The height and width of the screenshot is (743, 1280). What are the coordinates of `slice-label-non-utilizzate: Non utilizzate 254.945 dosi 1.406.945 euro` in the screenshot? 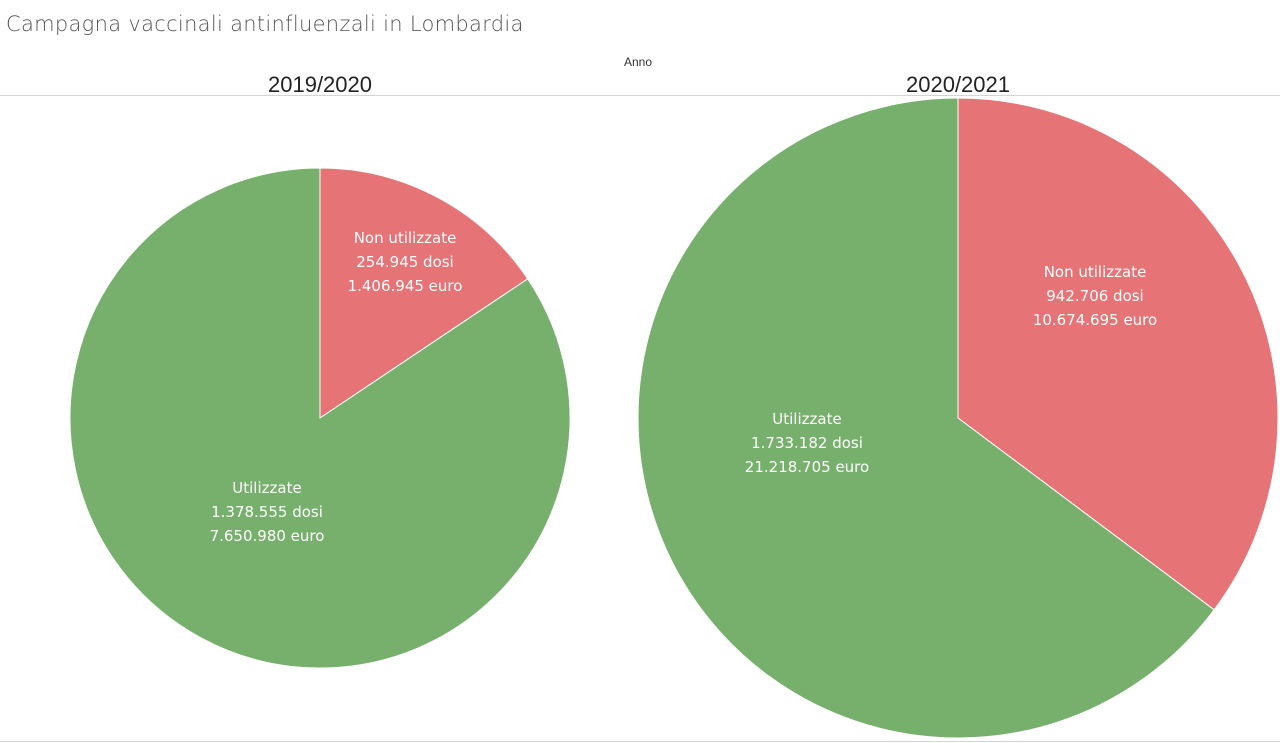 It's located at (405, 262).